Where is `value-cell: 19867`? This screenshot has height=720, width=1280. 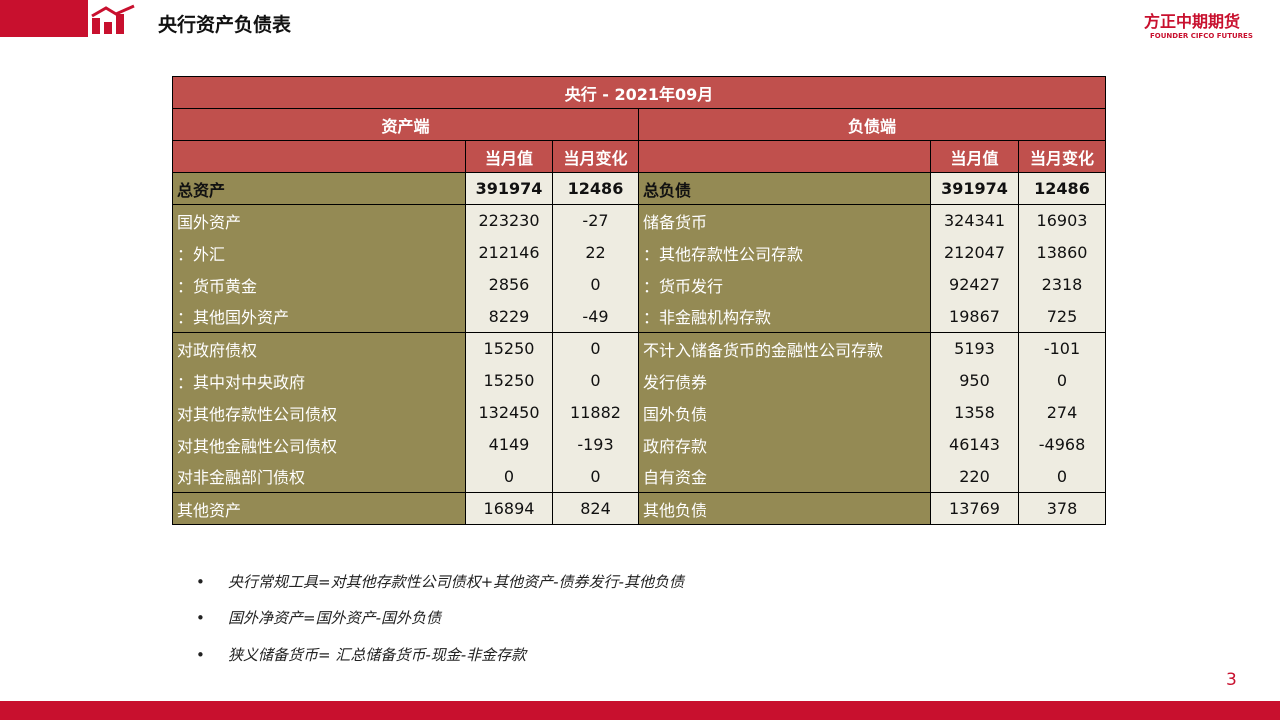
value-cell: 19867 is located at coordinates (974, 316).